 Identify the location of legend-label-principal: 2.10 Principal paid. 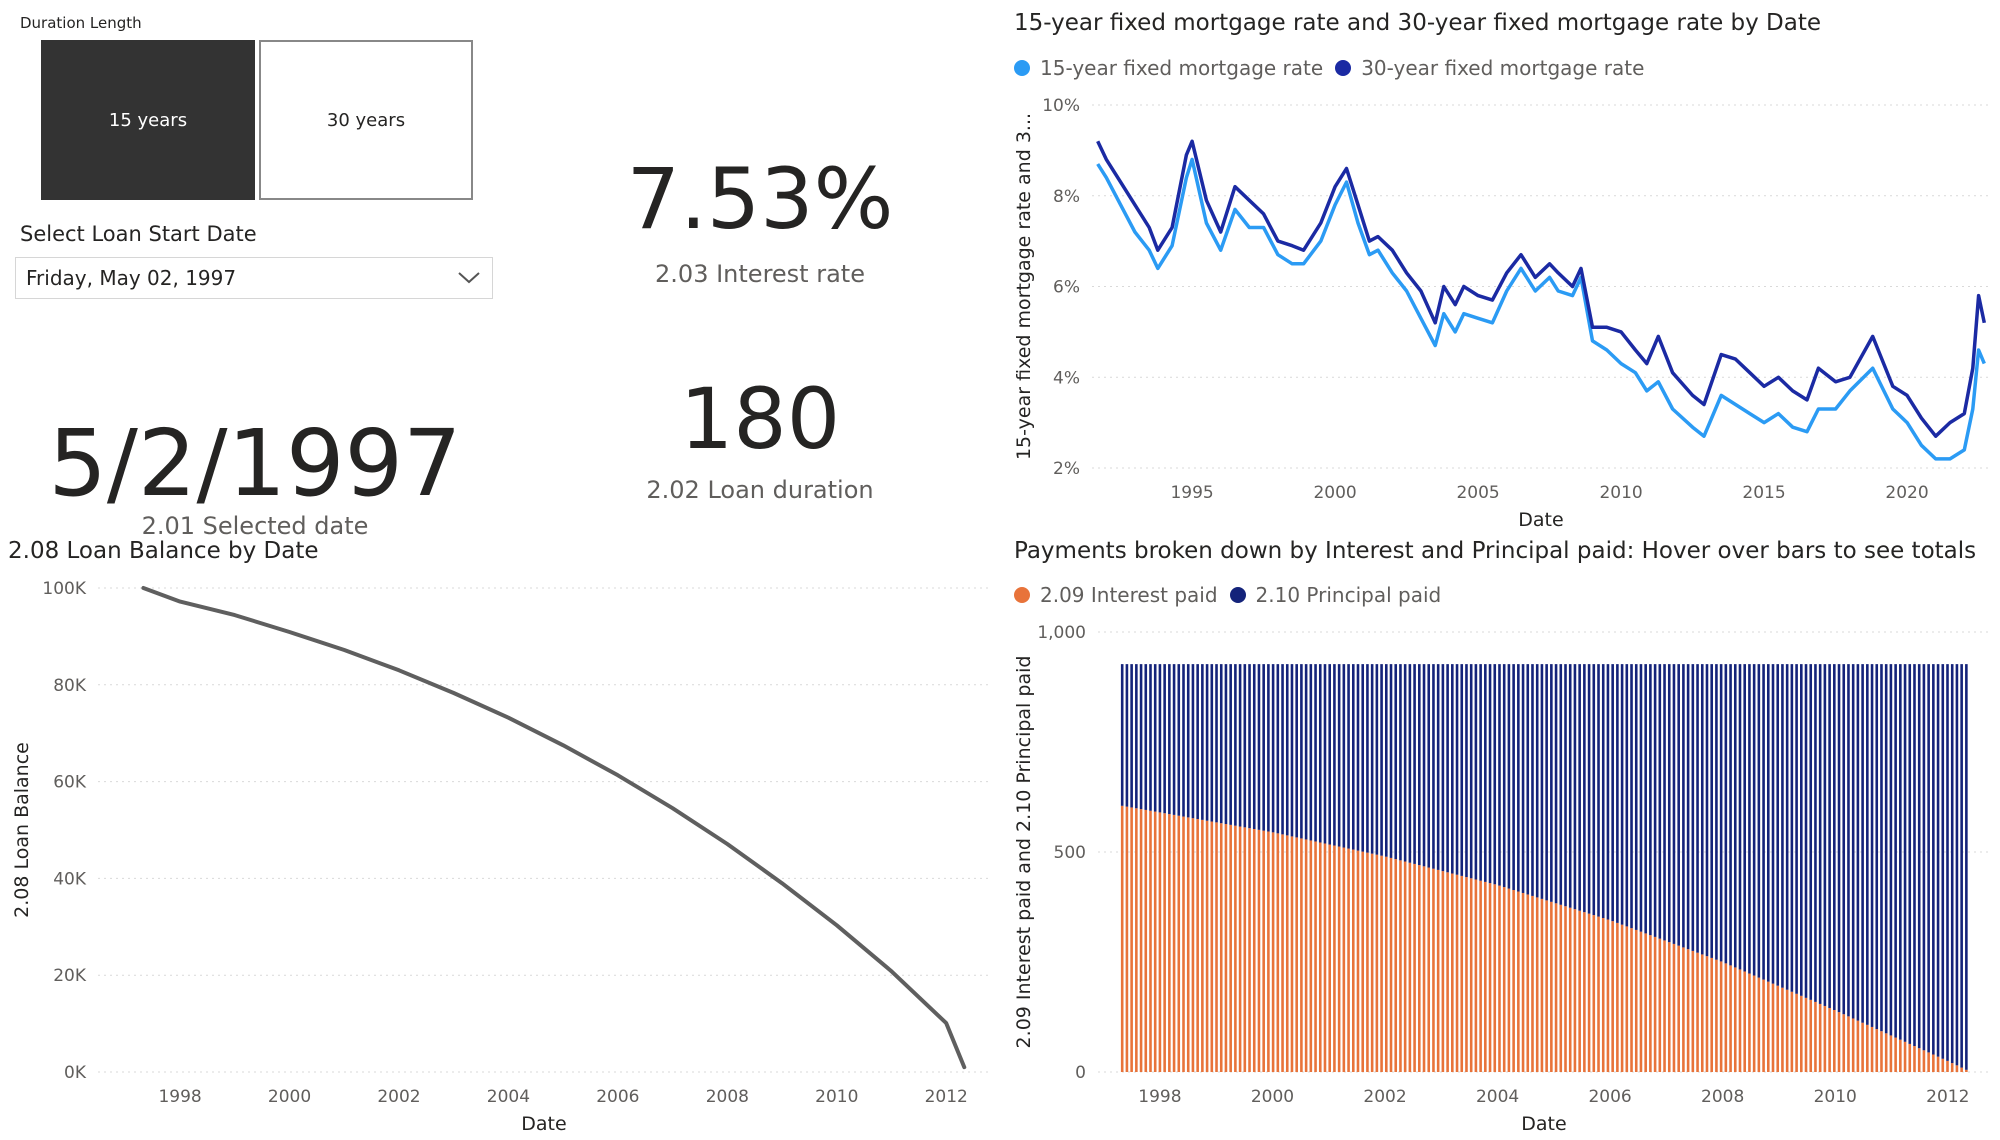
(1348, 595).